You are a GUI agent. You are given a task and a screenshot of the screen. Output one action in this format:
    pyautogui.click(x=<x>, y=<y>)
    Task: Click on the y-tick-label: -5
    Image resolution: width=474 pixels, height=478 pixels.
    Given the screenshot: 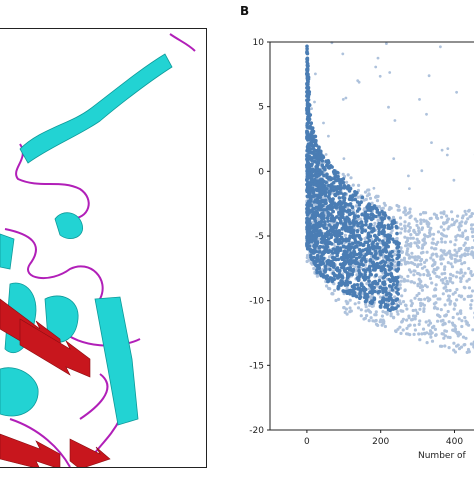 What is the action you would take?
    pyautogui.click(x=259, y=237)
    